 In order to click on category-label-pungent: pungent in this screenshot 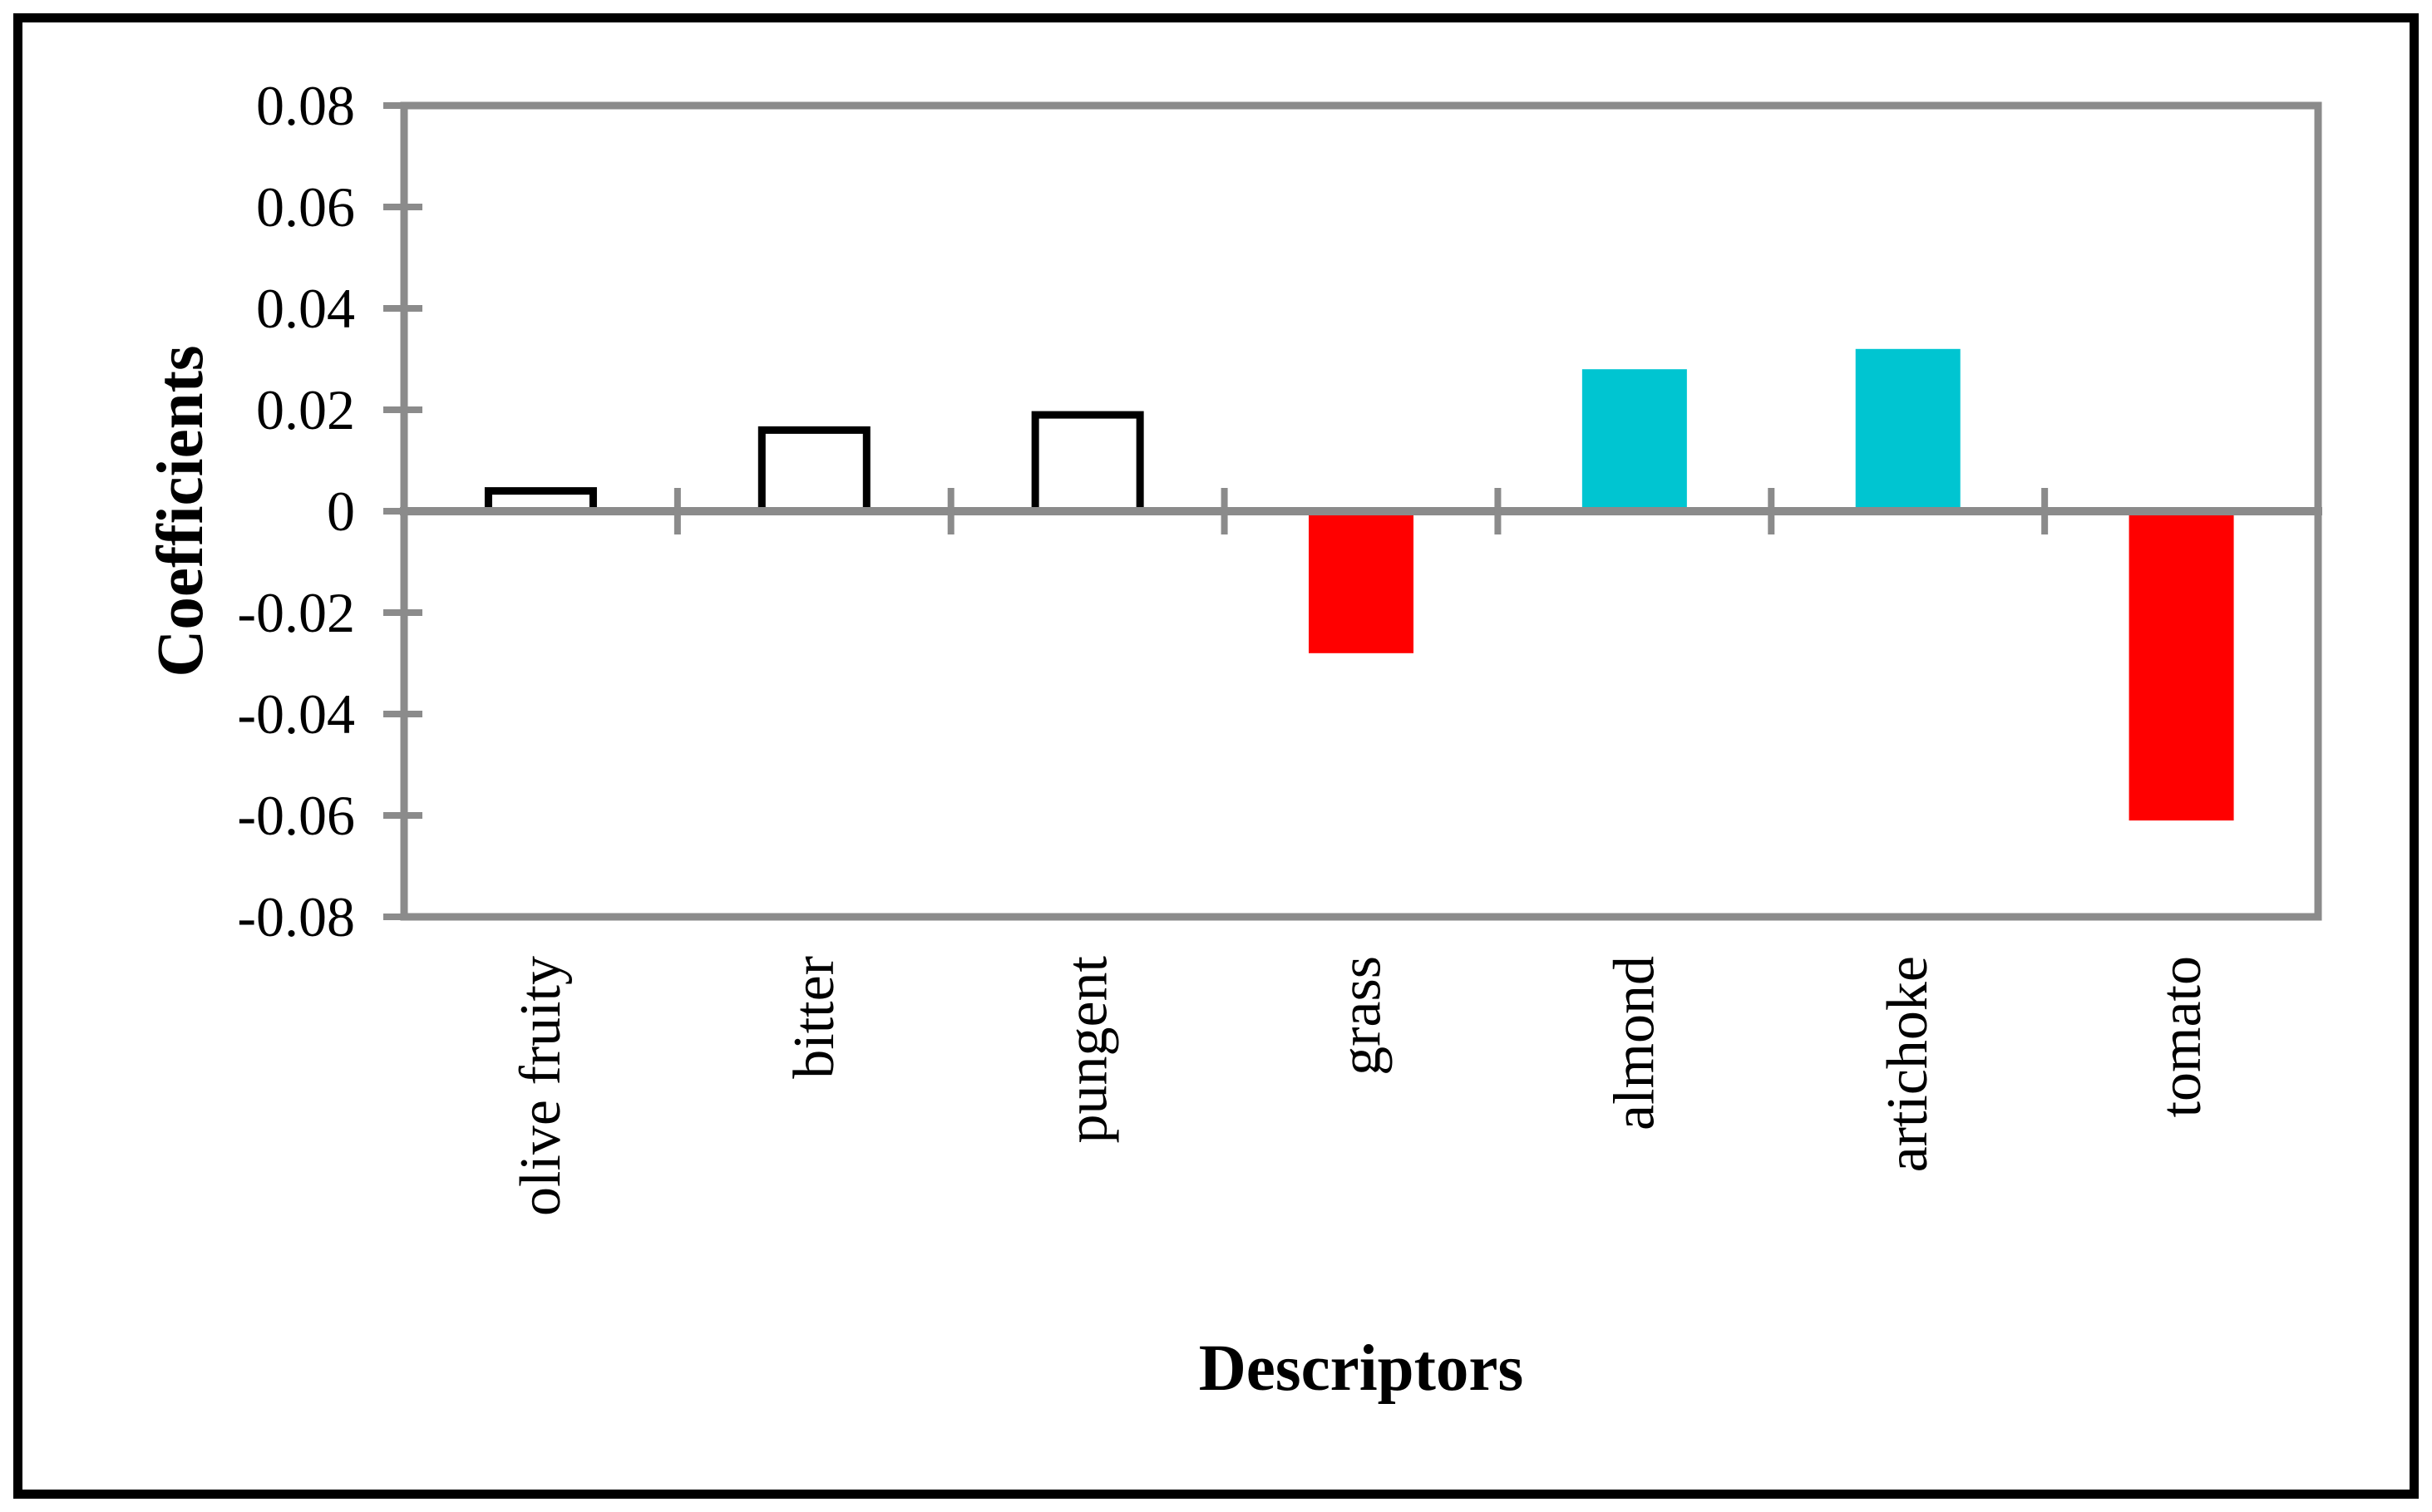, I will do `click(1088, 1049)`.